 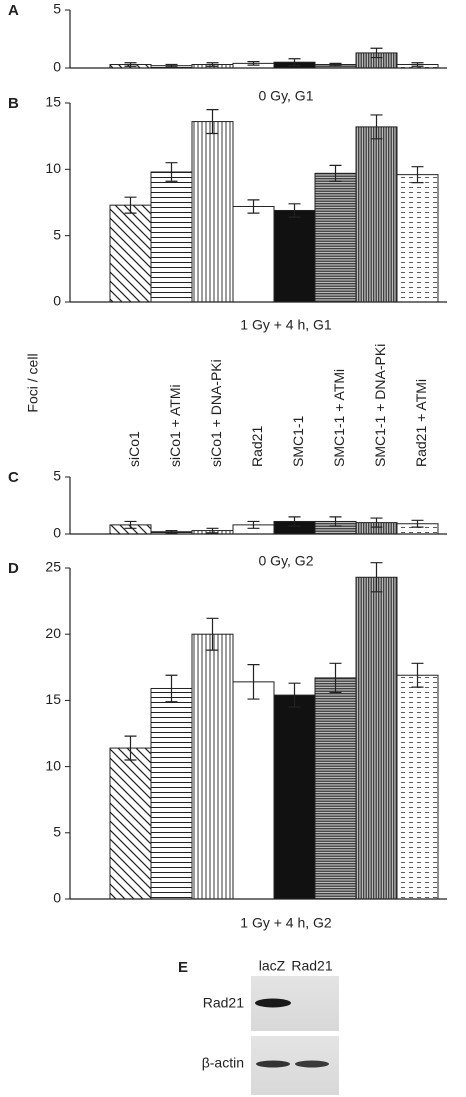 What do you see at coordinates (380, 405) in the screenshot?
I see `category-label: SMC1-1 + DNA-PKi` at bounding box center [380, 405].